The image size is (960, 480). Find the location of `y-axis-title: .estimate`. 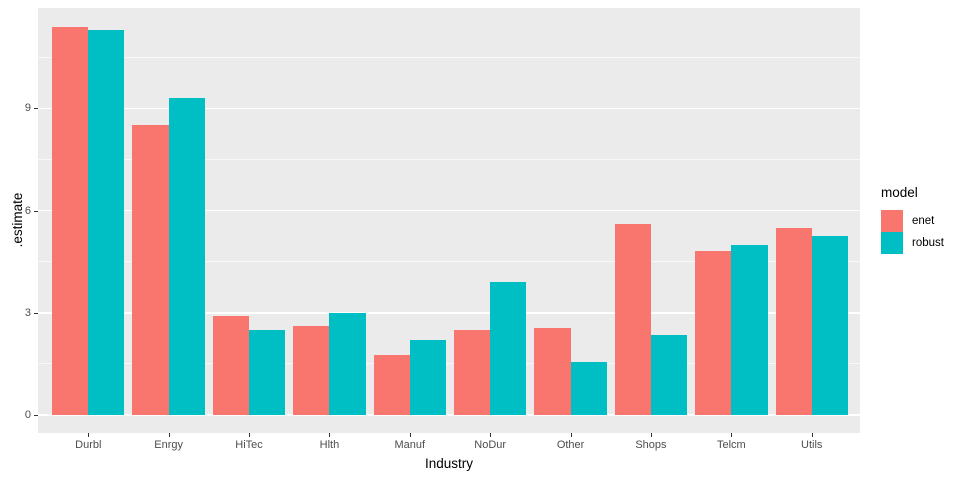

y-axis-title: .estimate is located at coordinates (17, 220).